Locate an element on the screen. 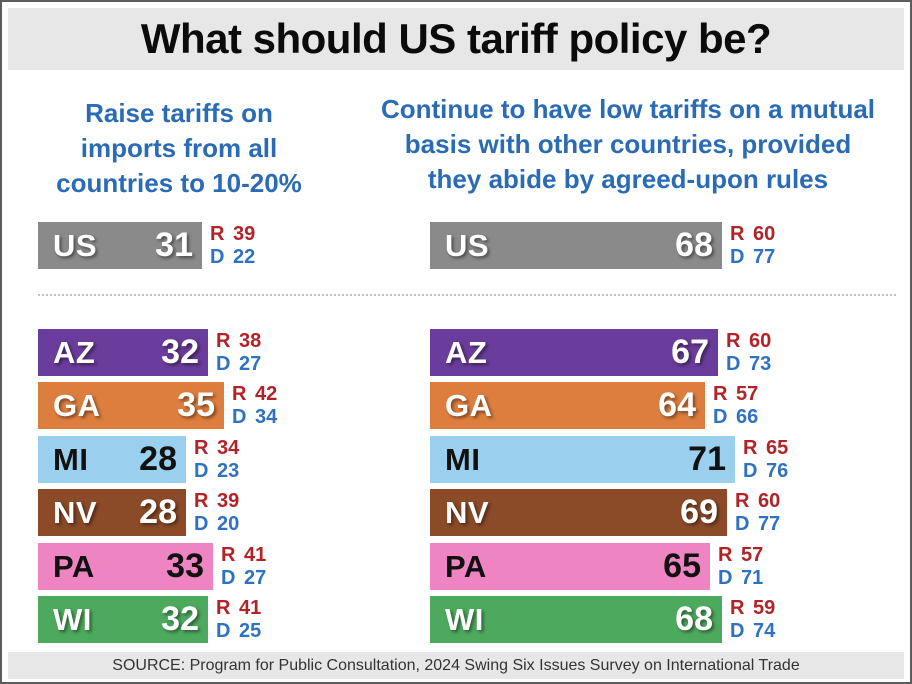 The width and height of the screenshot is (912, 684). republican-number: 57 is located at coordinates (747, 393).